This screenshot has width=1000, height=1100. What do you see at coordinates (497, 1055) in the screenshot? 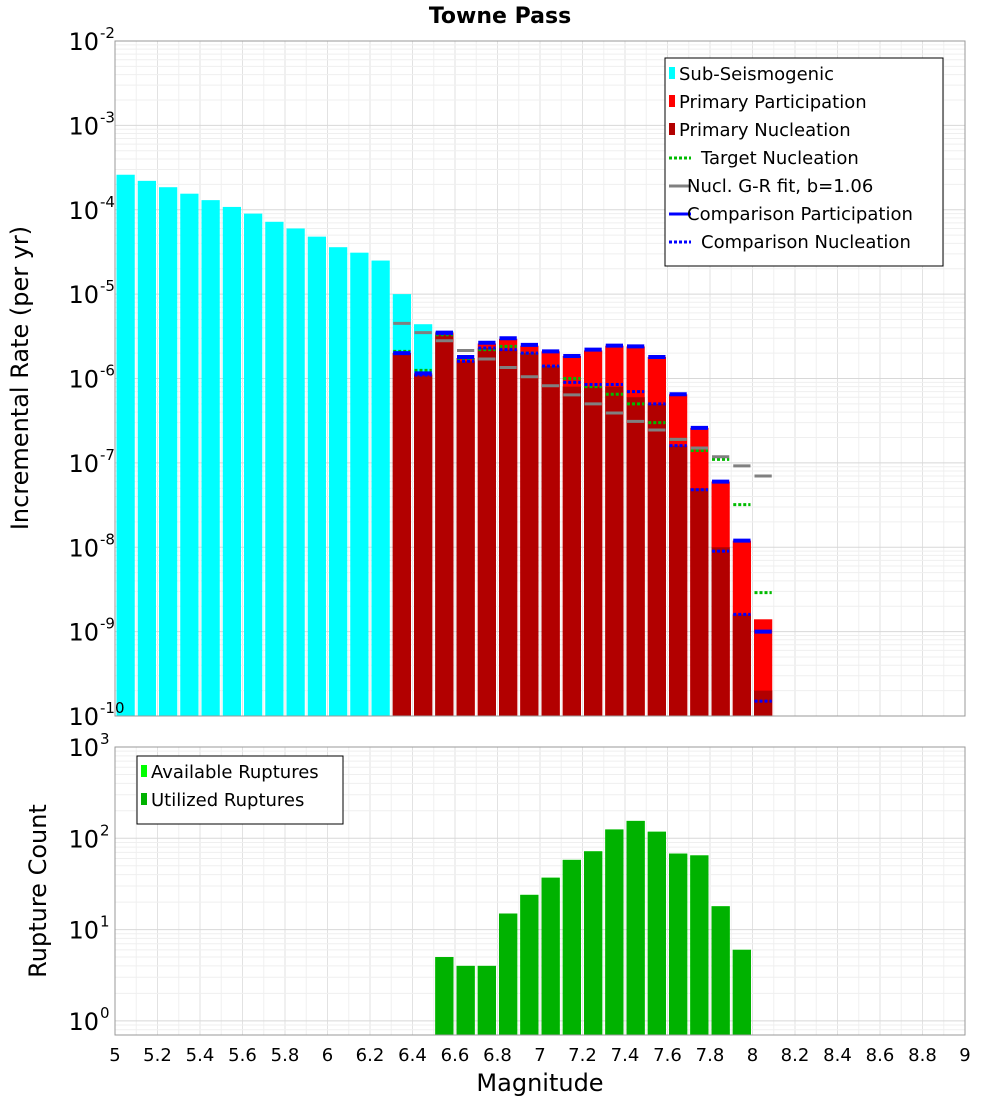
I see `x-tick-label: 6.8` at bounding box center [497, 1055].